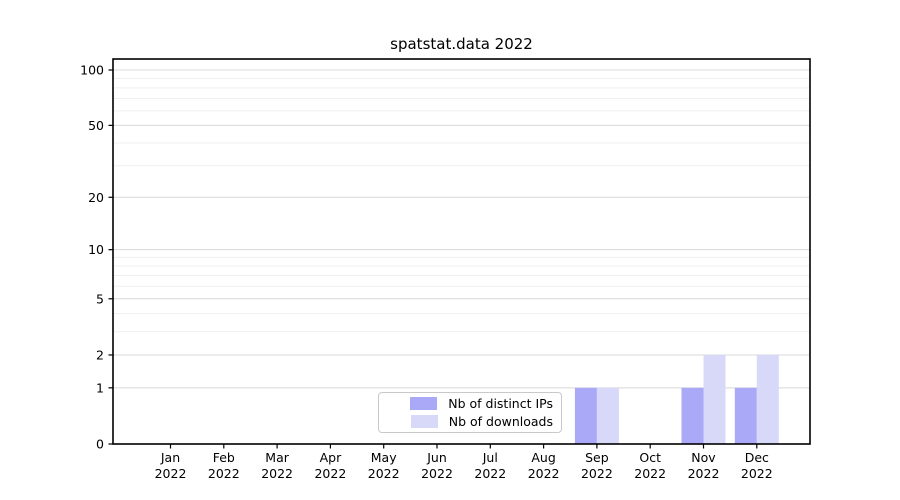 Image resolution: width=900 pixels, height=500 pixels. What do you see at coordinates (436, 457) in the screenshot?
I see `x-tick-label-month: Jun` at bounding box center [436, 457].